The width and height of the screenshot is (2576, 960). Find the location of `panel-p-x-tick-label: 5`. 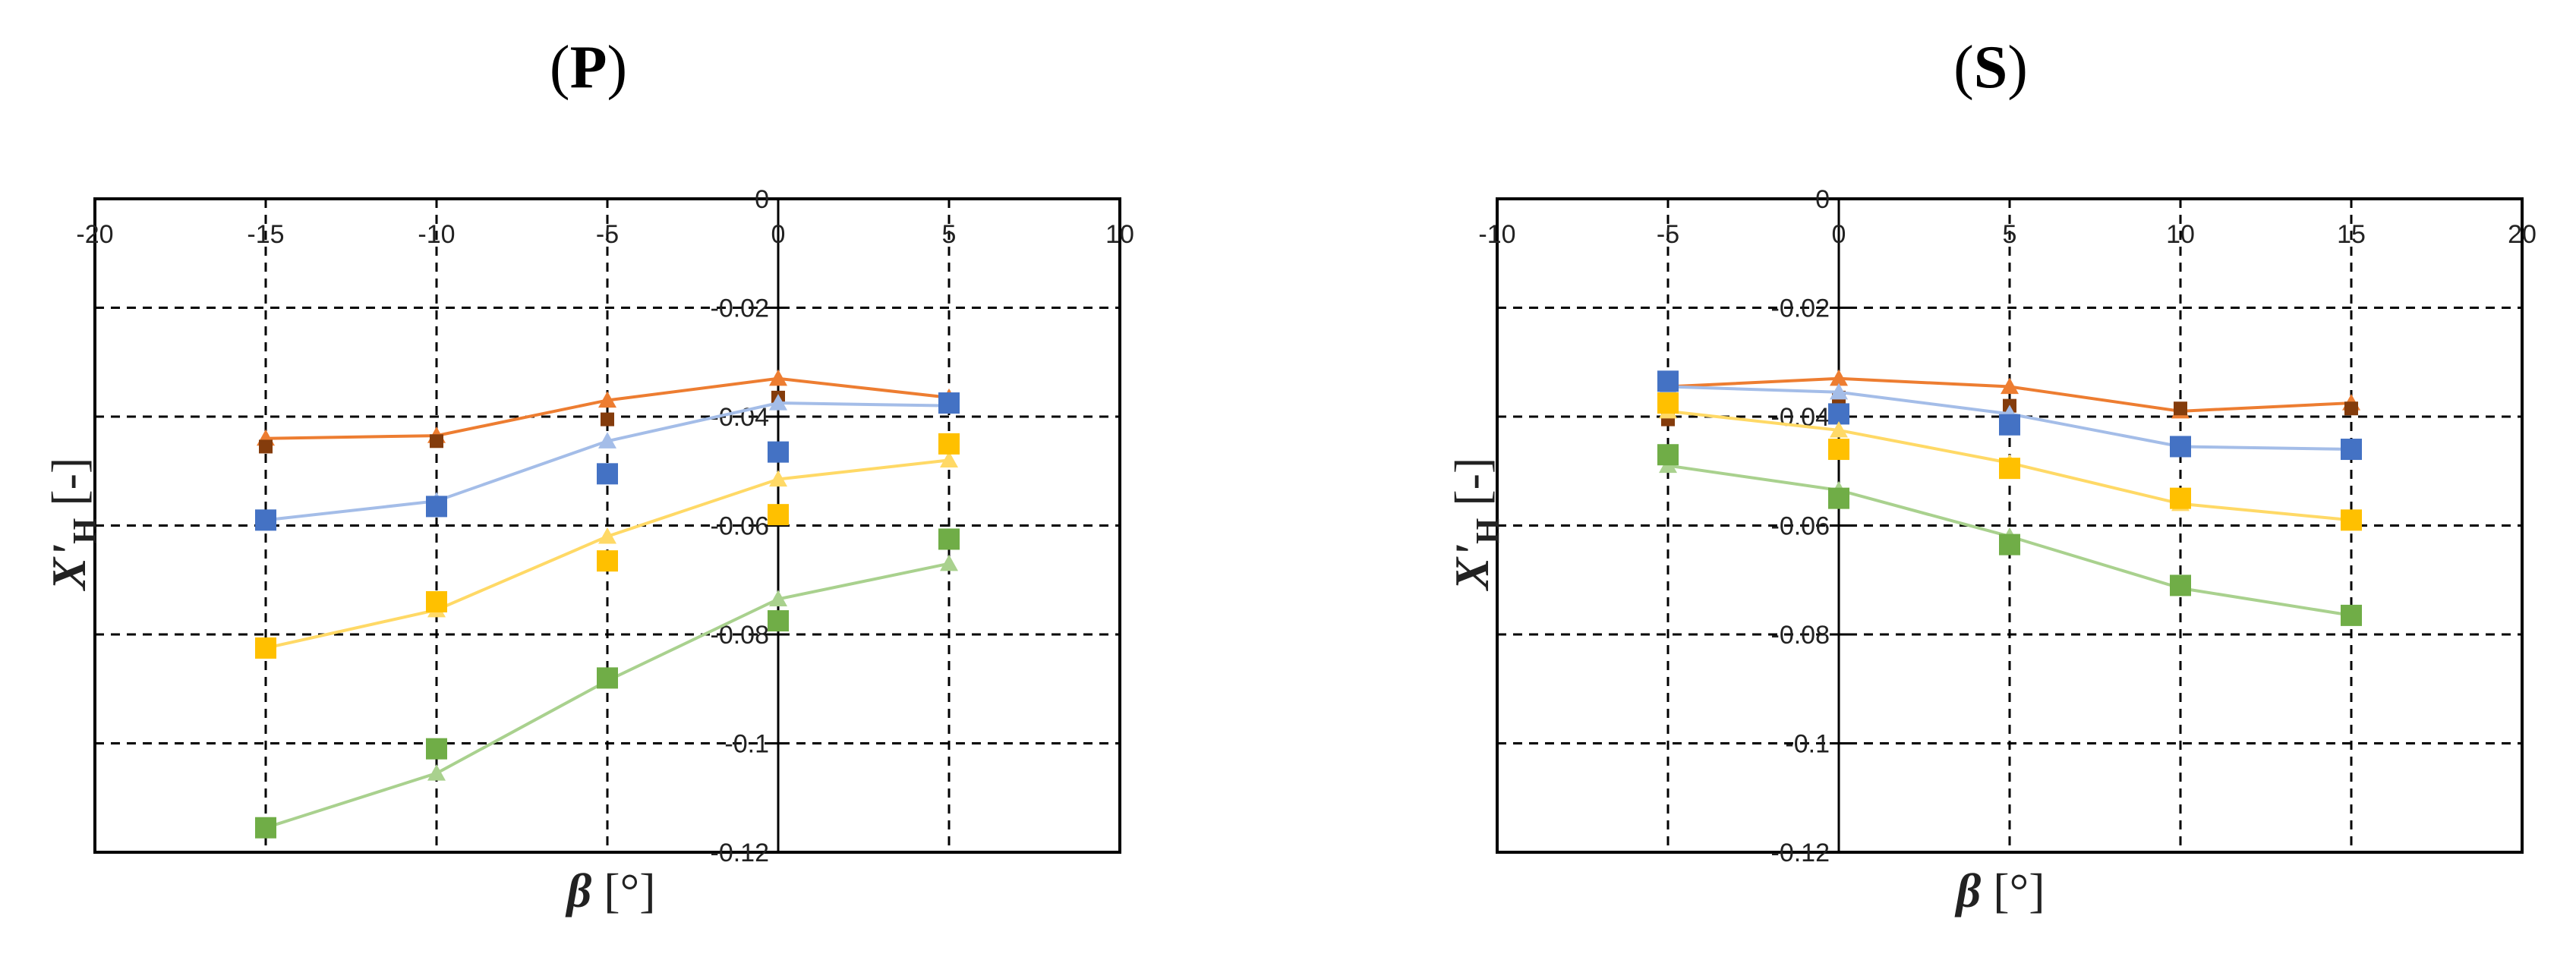

panel-p-x-tick-label: 5 is located at coordinates (949, 234).